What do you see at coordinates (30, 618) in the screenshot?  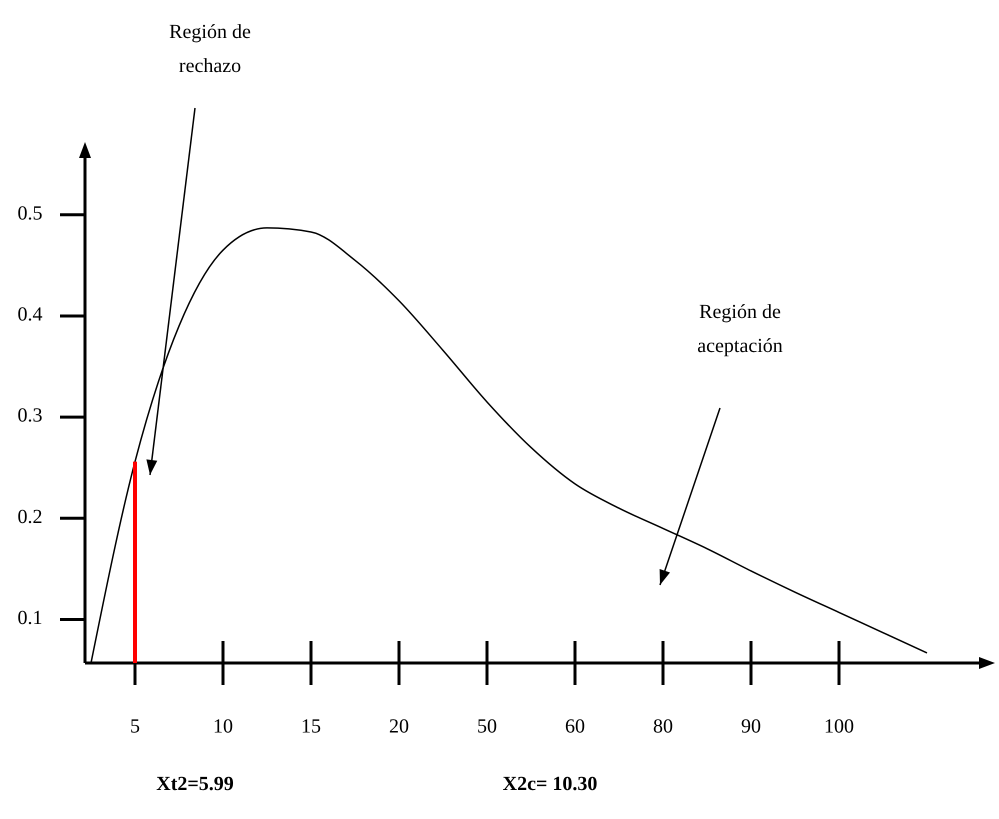 I see `y-tick-label: 0.1` at bounding box center [30, 618].